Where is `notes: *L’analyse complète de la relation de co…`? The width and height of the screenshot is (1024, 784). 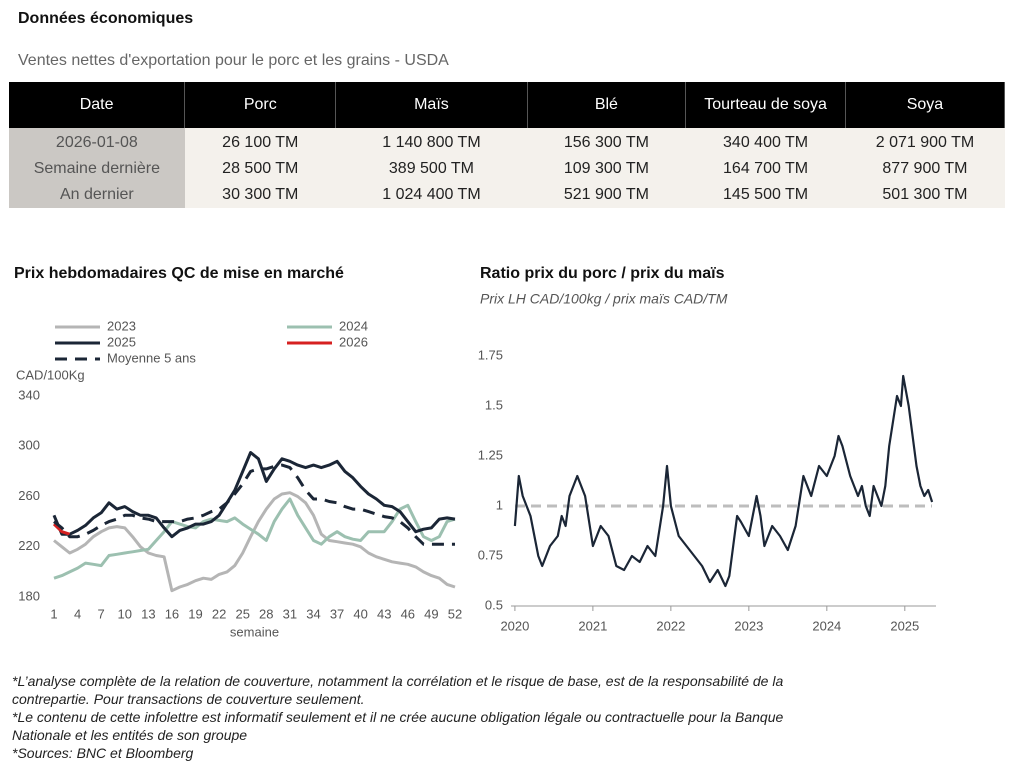 notes: *L’analyse complète de la relation de co… is located at coordinates (422, 717).